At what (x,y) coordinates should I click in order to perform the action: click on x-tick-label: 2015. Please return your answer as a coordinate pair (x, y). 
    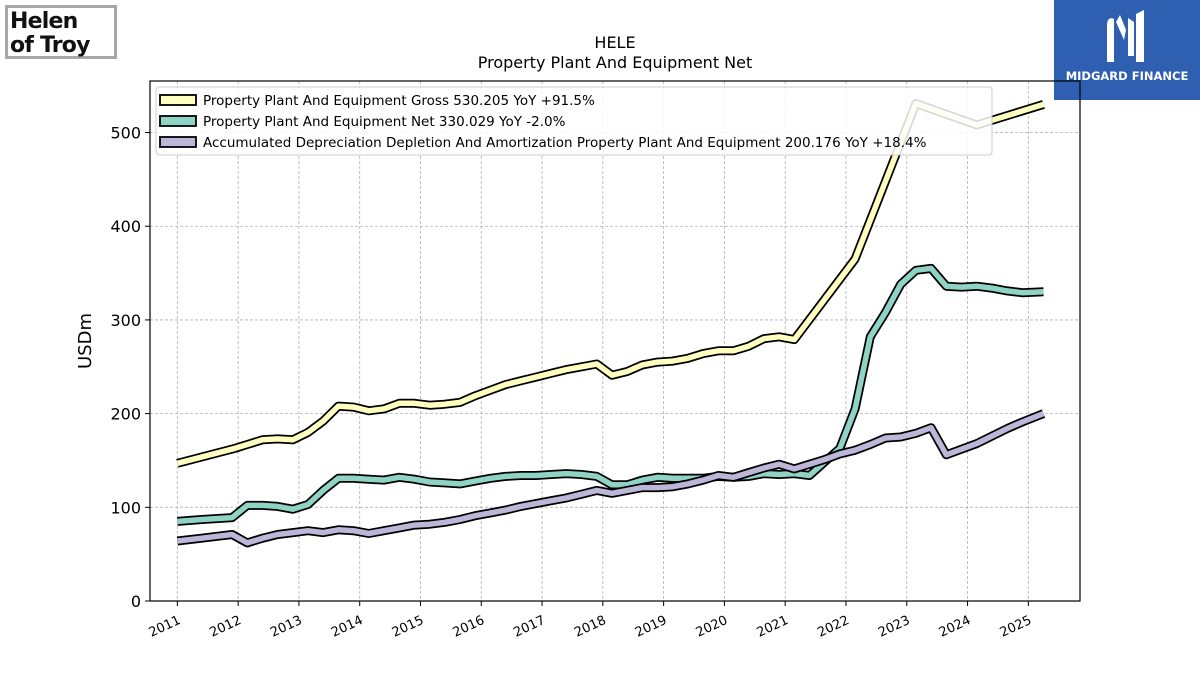
    Looking at the image, I should click on (408, 627).